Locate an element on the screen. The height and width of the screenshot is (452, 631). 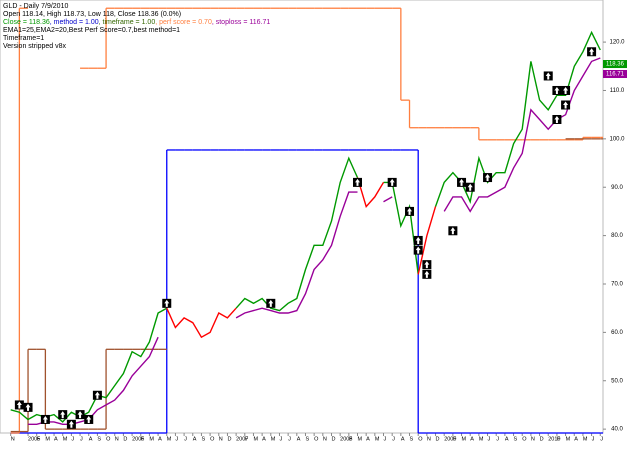
x-tick-label: 2005 is located at coordinates (34, 439).